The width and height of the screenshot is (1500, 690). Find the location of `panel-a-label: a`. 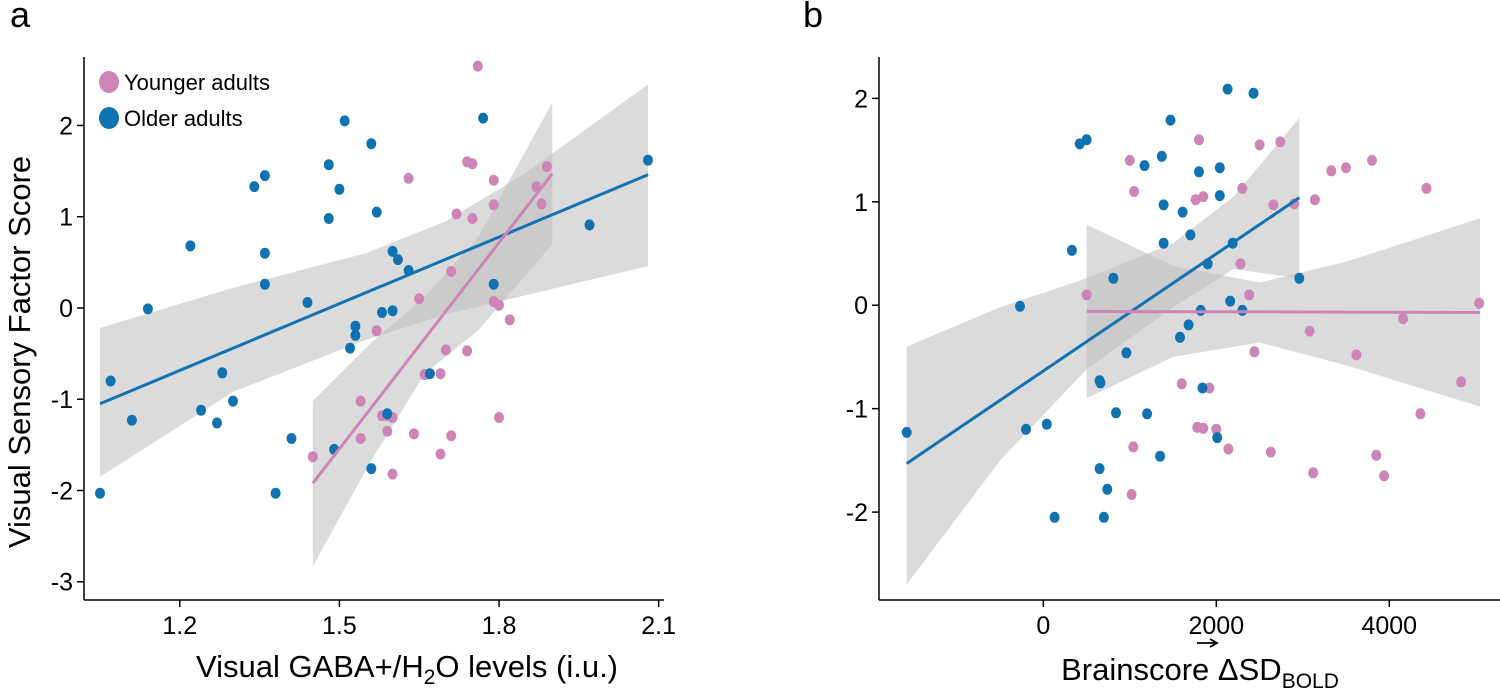

panel-a-label: a is located at coordinates (20, 17).